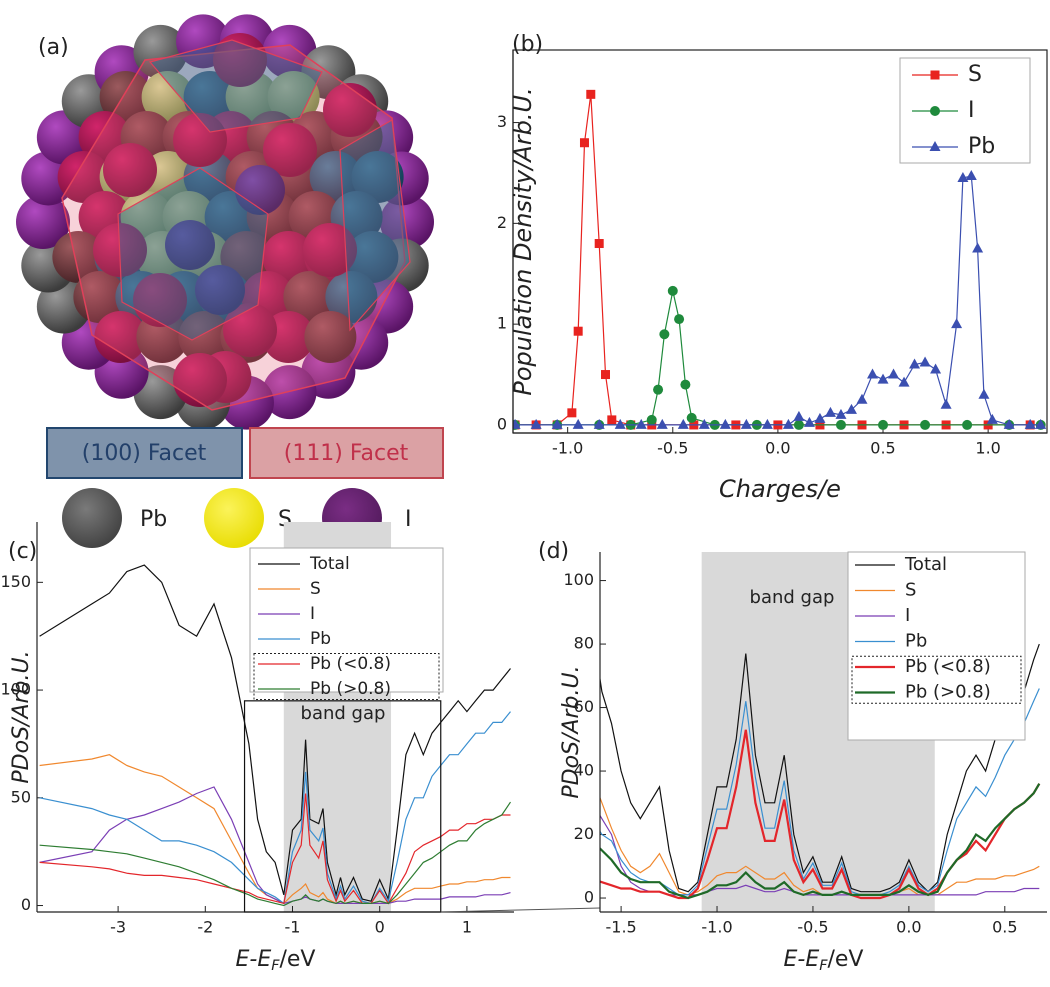  Describe the element at coordinates (935, 146) in the screenshot. I see `legend-marker` at that location.